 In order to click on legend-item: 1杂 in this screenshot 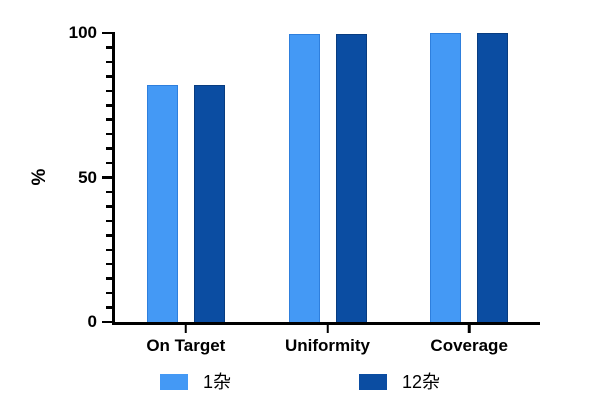, I will do `click(195, 382)`.